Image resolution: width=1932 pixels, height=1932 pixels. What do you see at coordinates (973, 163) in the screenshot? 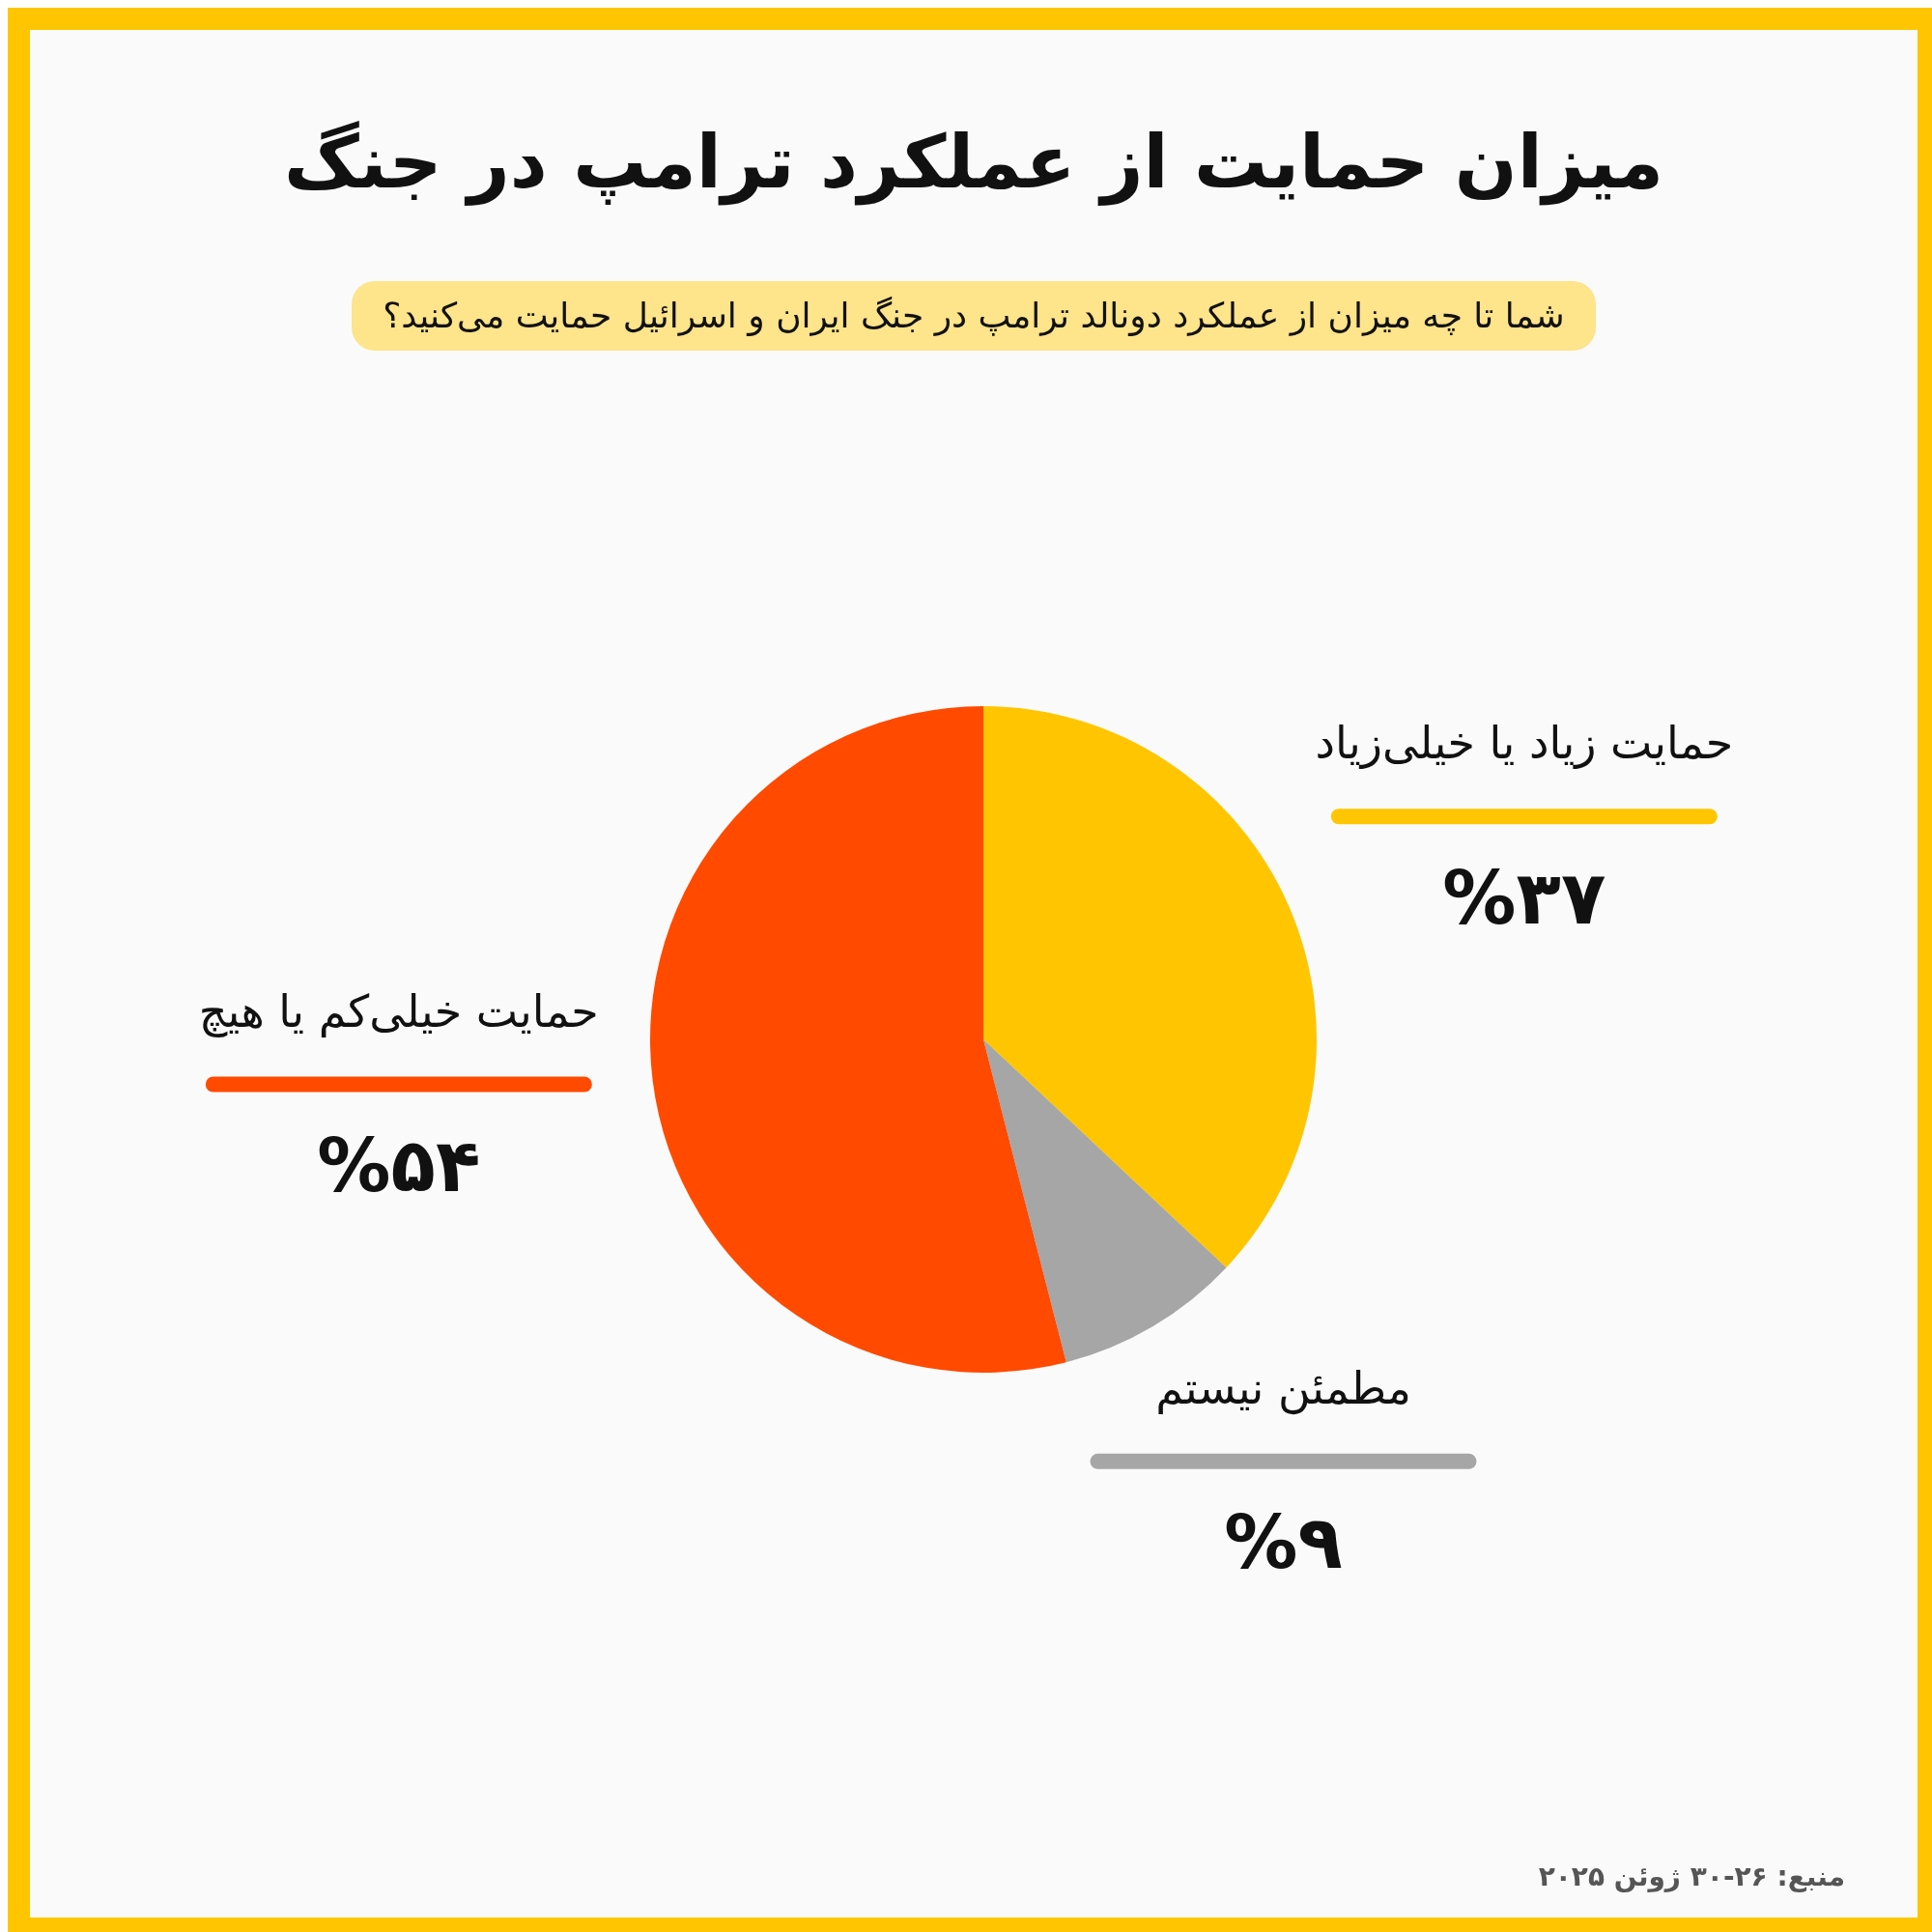
I see `chart-title: میزان حمایت از عملکرد ترامپ در جنگ` at bounding box center [973, 163].